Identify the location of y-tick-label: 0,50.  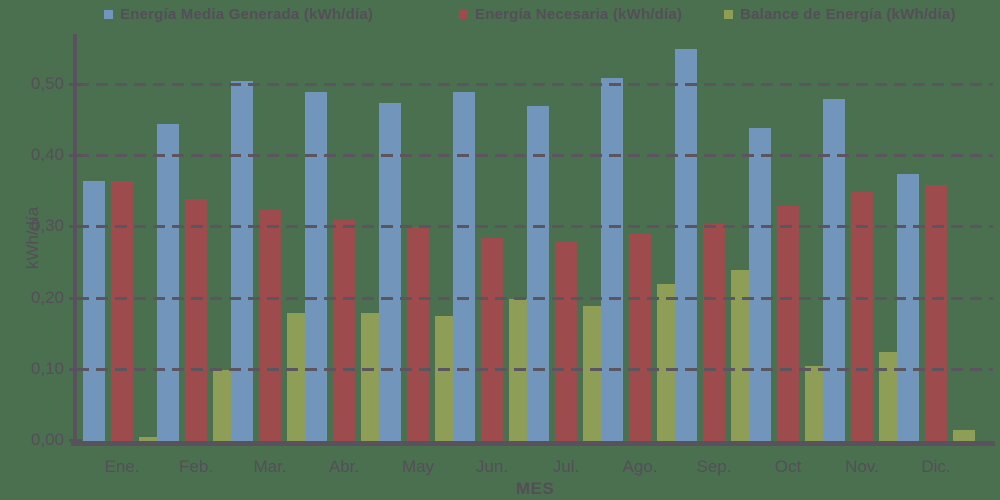
(47, 83).